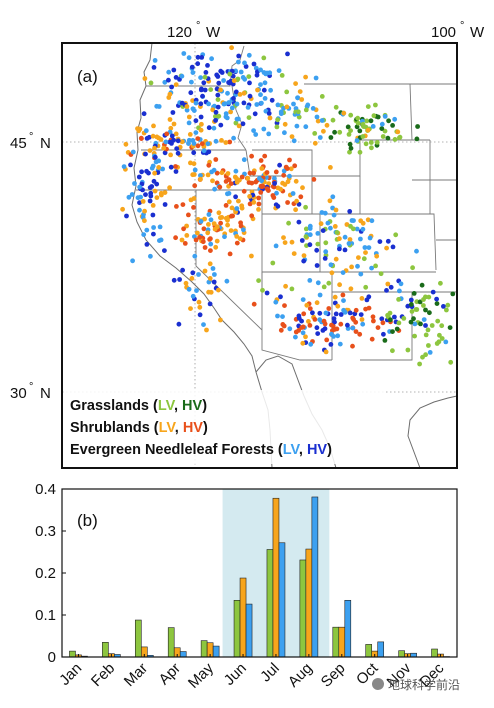 Image resolution: width=494 pixels, height=708 pixels. I want to click on lon-tick-120-deg: 120, so click(179, 32).